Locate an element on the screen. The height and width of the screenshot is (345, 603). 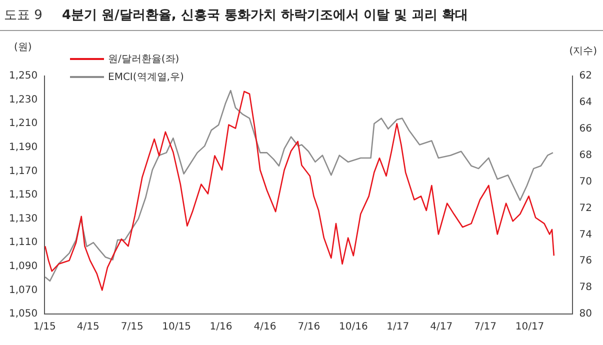
y2-tick-label: 64 is located at coordinates (585, 102).